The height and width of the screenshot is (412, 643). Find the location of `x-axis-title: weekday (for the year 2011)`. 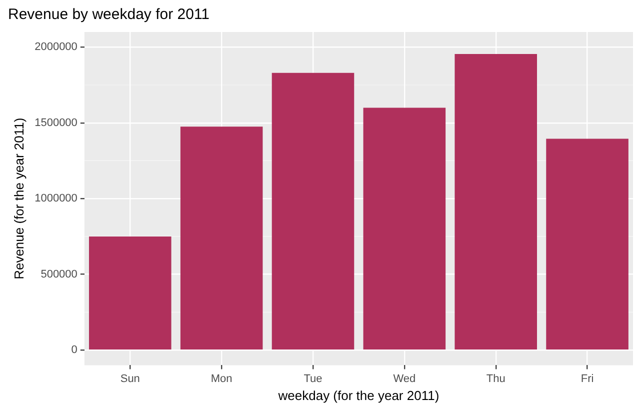

x-axis-title: weekday (for the year 2011) is located at coordinates (358, 395).